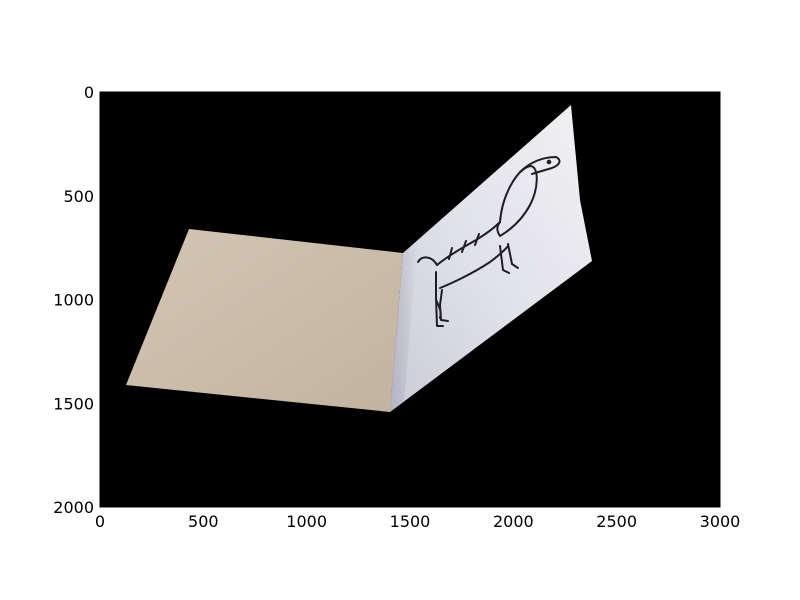  I want to click on dog-drawing-icon, so click(489, 241).